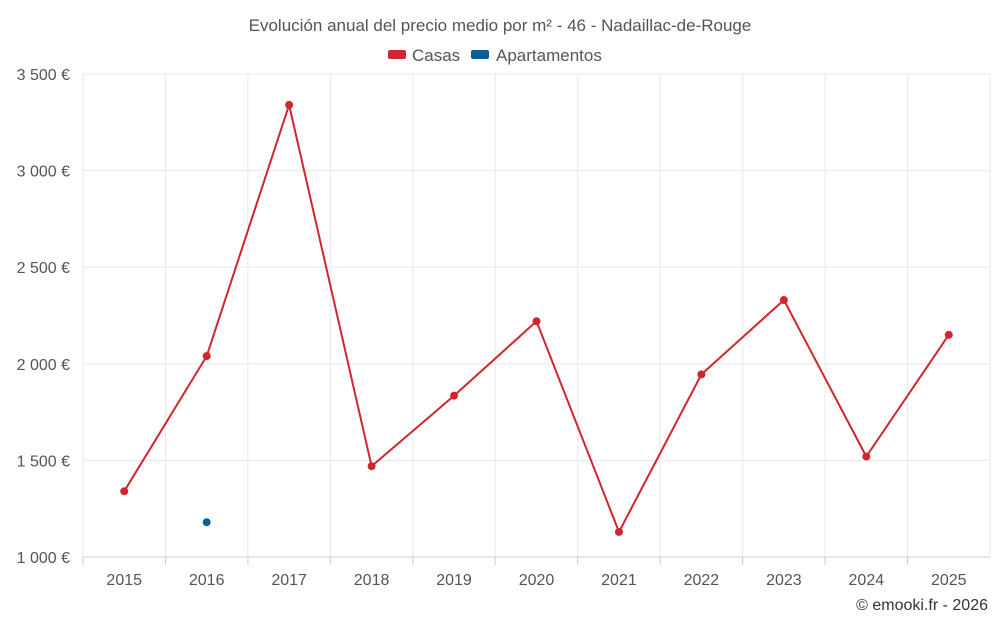 The image size is (1000, 625). What do you see at coordinates (289, 580) in the screenshot?
I see `x-tick-label: 2017` at bounding box center [289, 580].